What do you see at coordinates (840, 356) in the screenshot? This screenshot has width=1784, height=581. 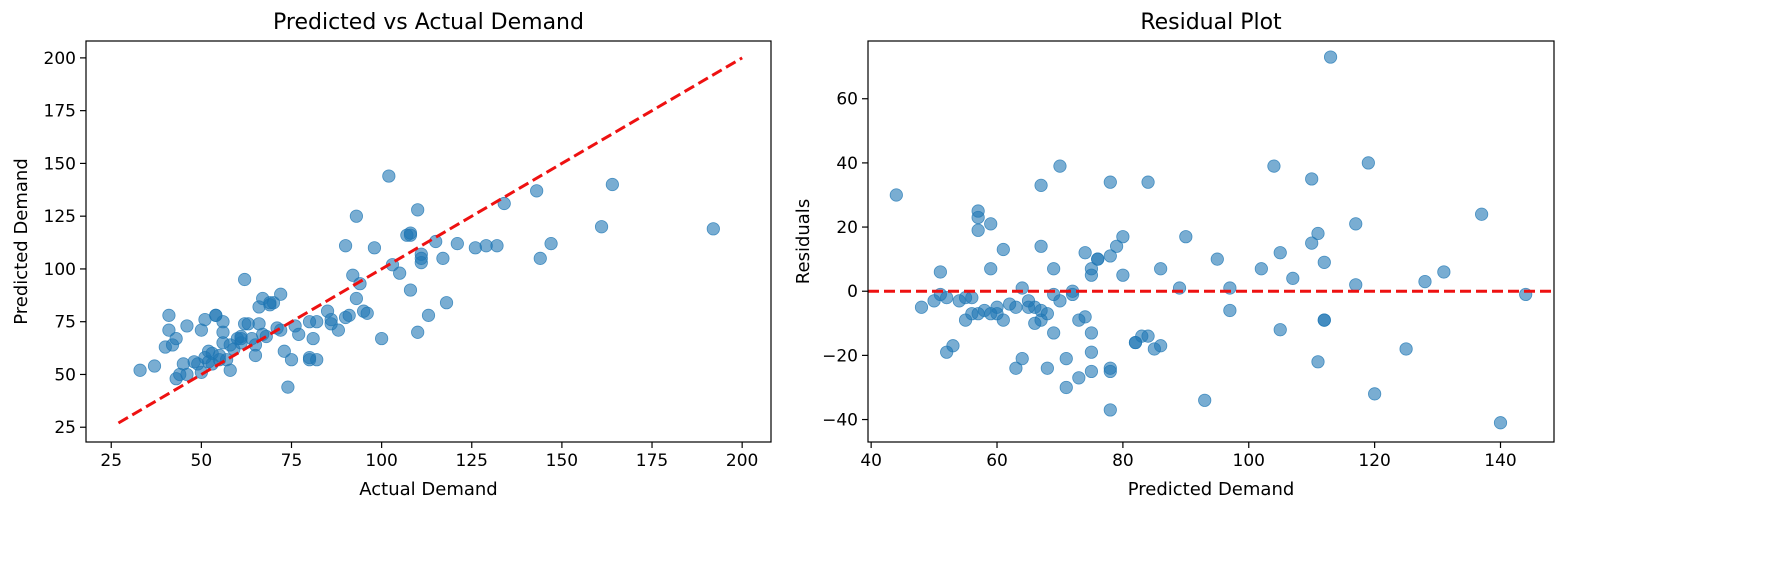 I see `y-tick-label: −20` at bounding box center [840, 356].